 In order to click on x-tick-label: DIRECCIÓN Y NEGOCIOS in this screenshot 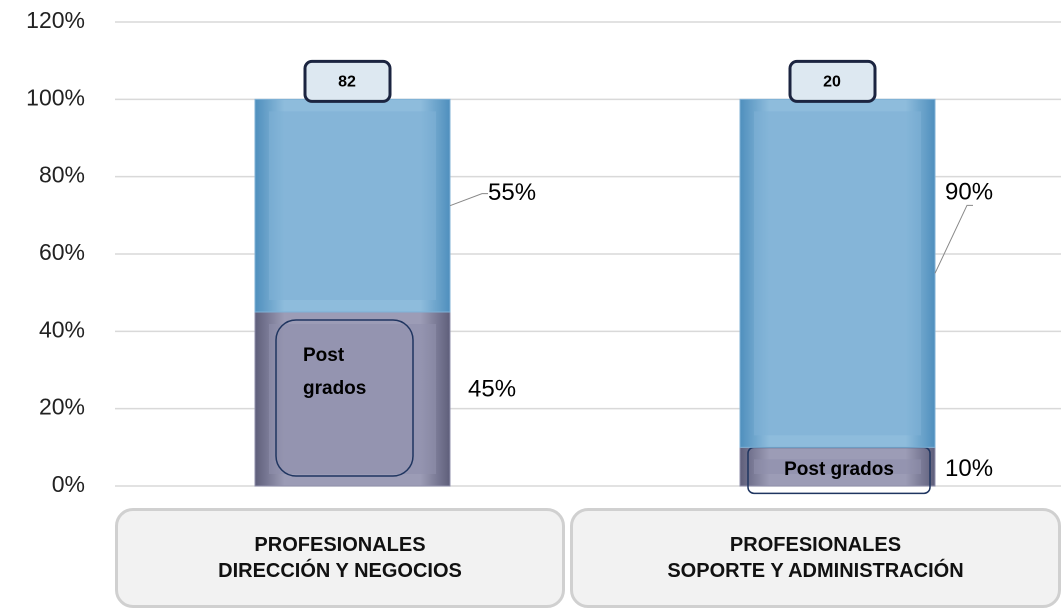, I will do `click(340, 571)`.